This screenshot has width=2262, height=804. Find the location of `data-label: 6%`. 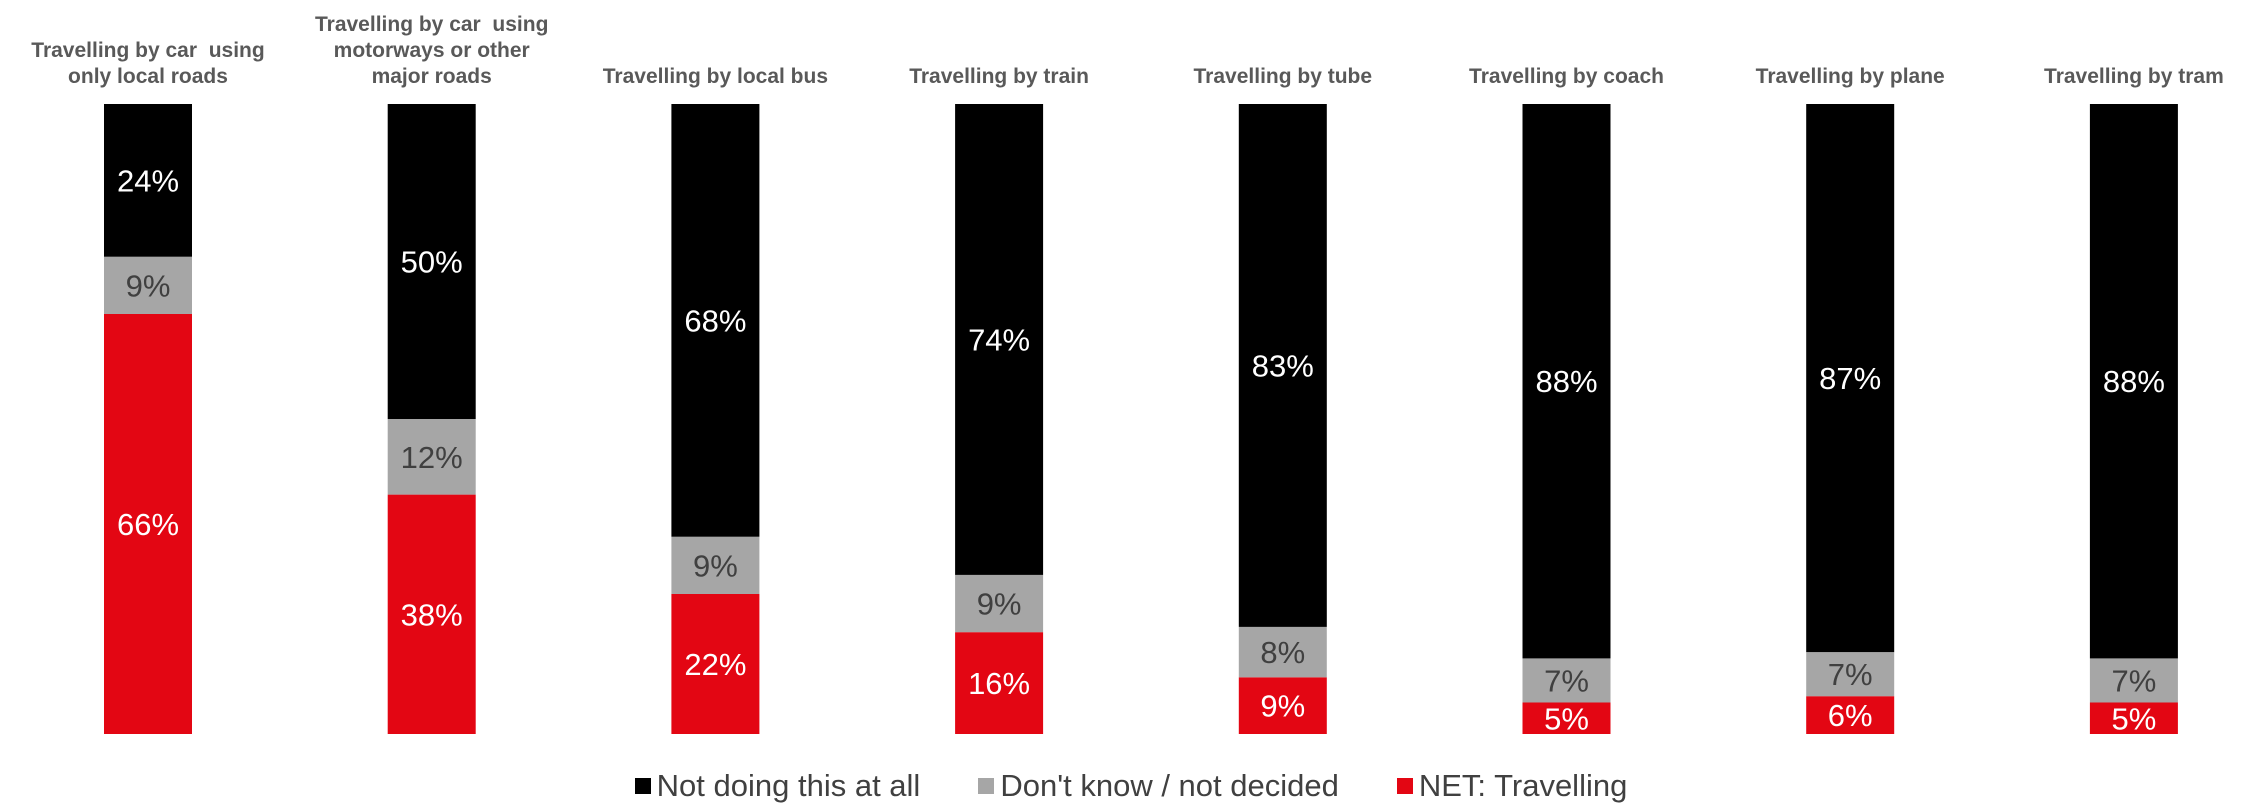

data-label: 6% is located at coordinates (1850, 715).